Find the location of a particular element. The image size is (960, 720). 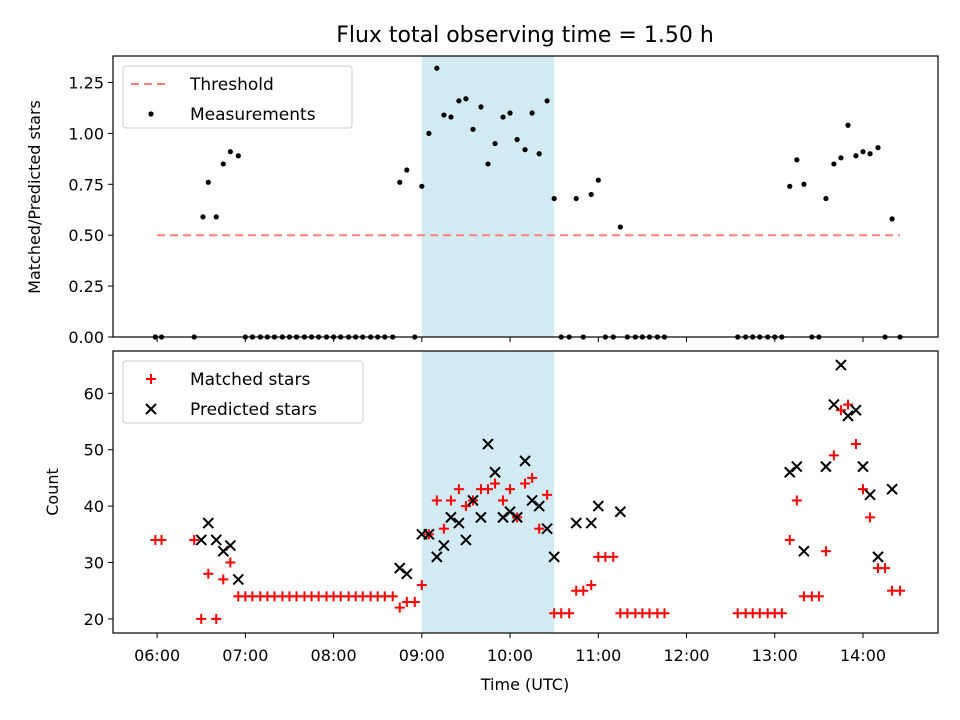

legend-label-matched-stars: Matched stars is located at coordinates (250, 380).